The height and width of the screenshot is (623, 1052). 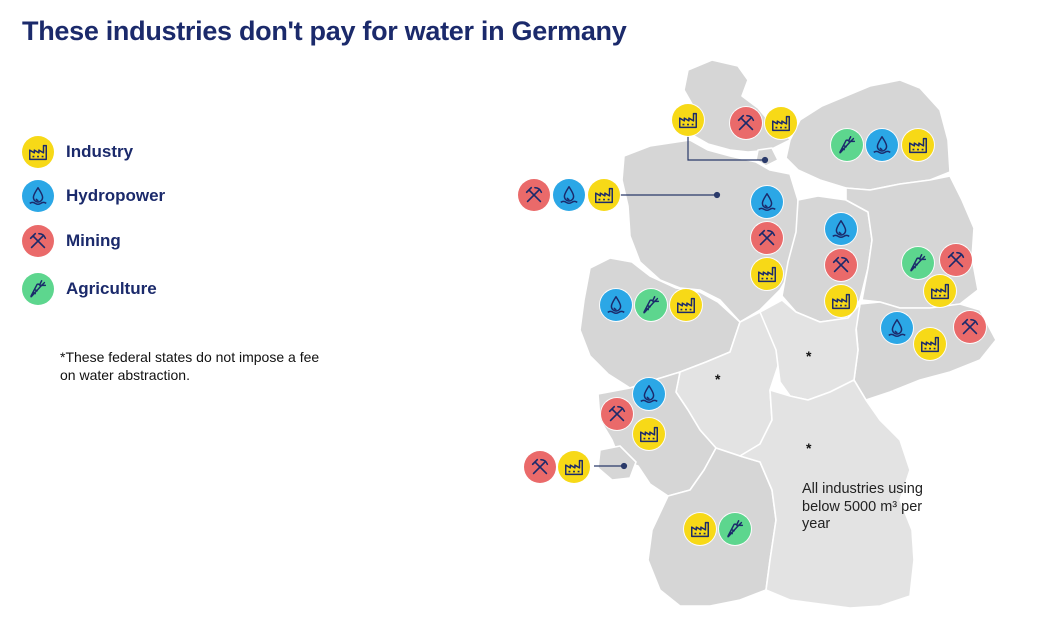 I want to click on leader-dot-bremen, so click(x=717, y=195).